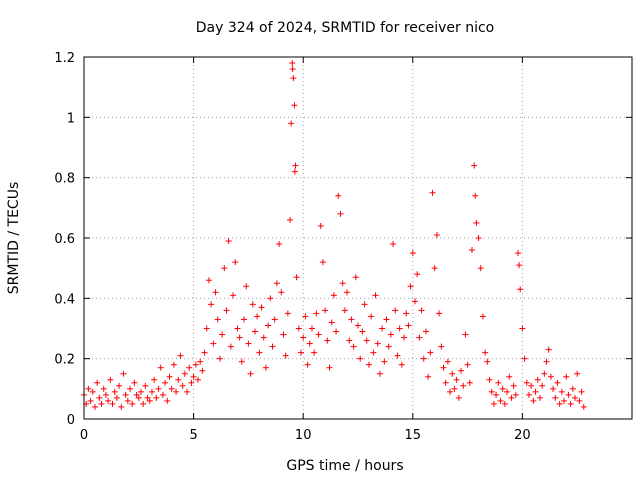 The width and height of the screenshot is (640, 480). What do you see at coordinates (64, 179) in the screenshot?
I see `y-tick-label: 0.8` at bounding box center [64, 179].